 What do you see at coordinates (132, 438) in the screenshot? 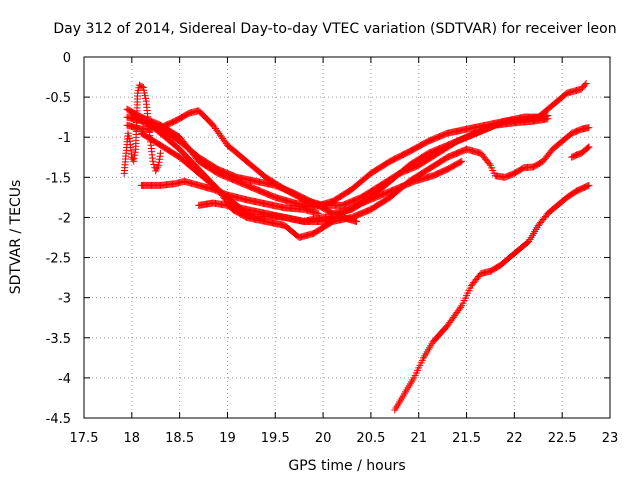
I see `x-tick-label: 18` at bounding box center [132, 438].